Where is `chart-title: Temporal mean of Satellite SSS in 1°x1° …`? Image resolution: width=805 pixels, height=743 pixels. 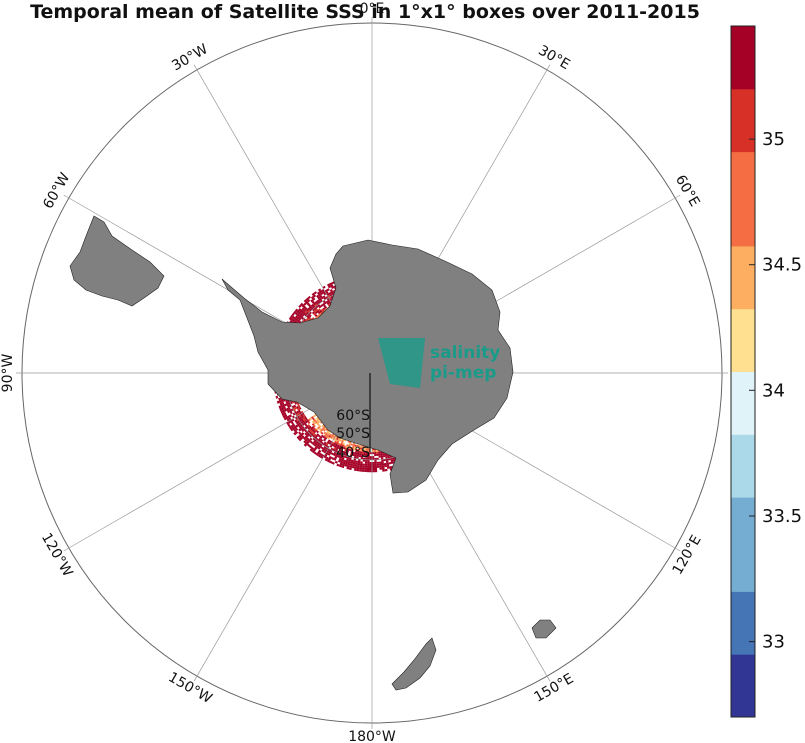
chart-title: Temporal mean of Satellite SSS in 1°x1° … is located at coordinates (365, 12).